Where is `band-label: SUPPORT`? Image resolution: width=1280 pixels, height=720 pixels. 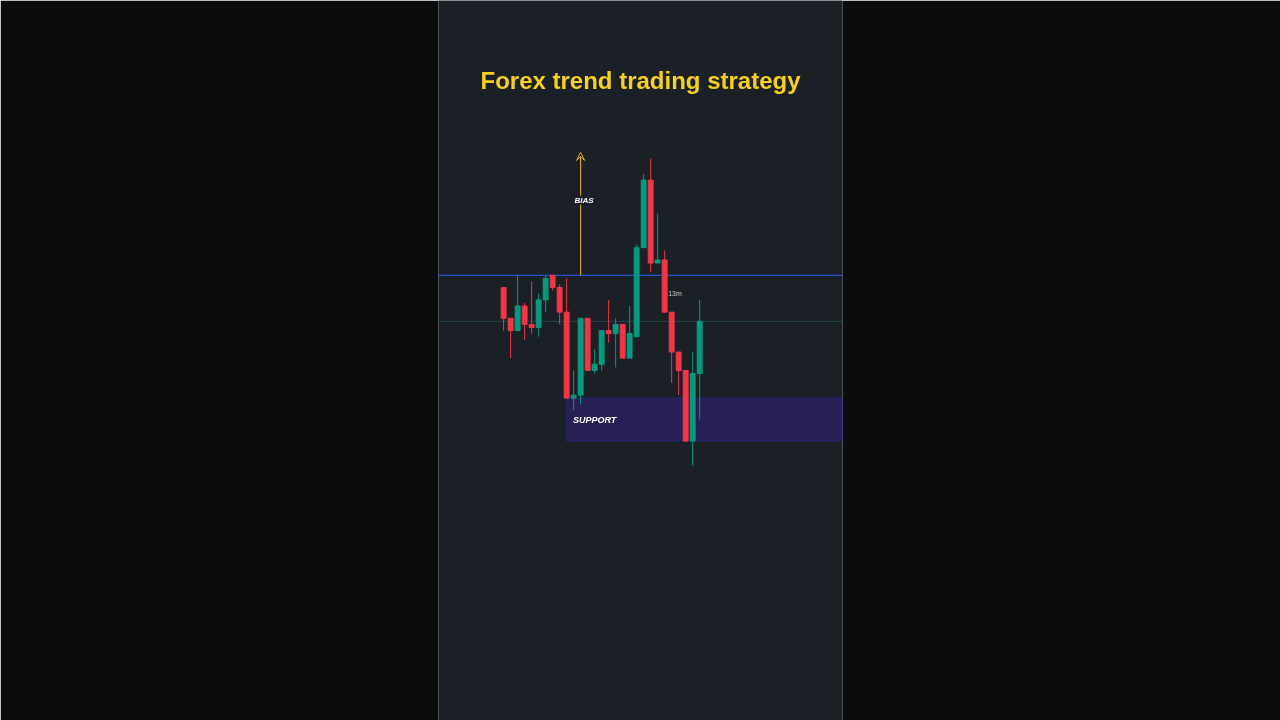
band-label: SUPPORT is located at coordinates (595, 419).